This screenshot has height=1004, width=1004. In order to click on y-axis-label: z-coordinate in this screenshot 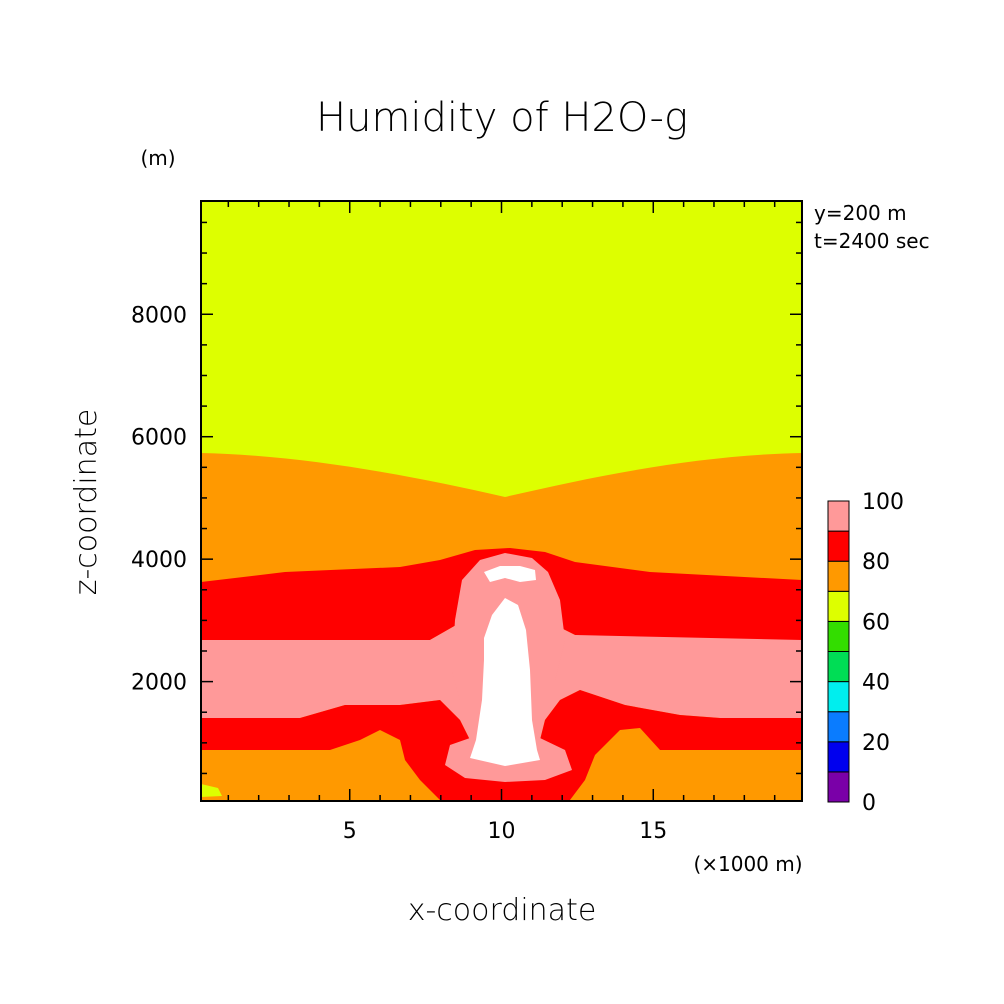, I will do `click(86, 502)`.